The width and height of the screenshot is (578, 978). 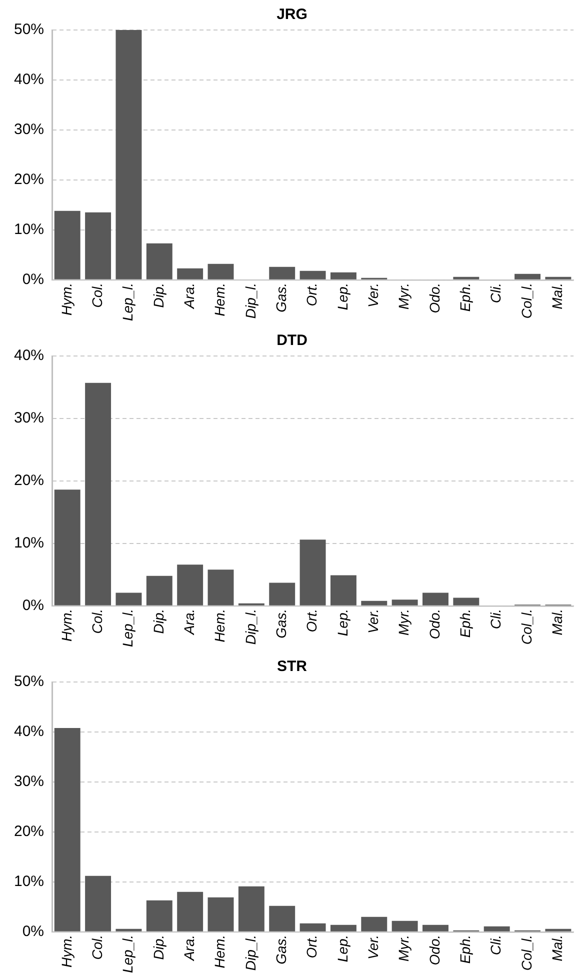 I want to click on chart-title: JRG, so click(x=292, y=15).